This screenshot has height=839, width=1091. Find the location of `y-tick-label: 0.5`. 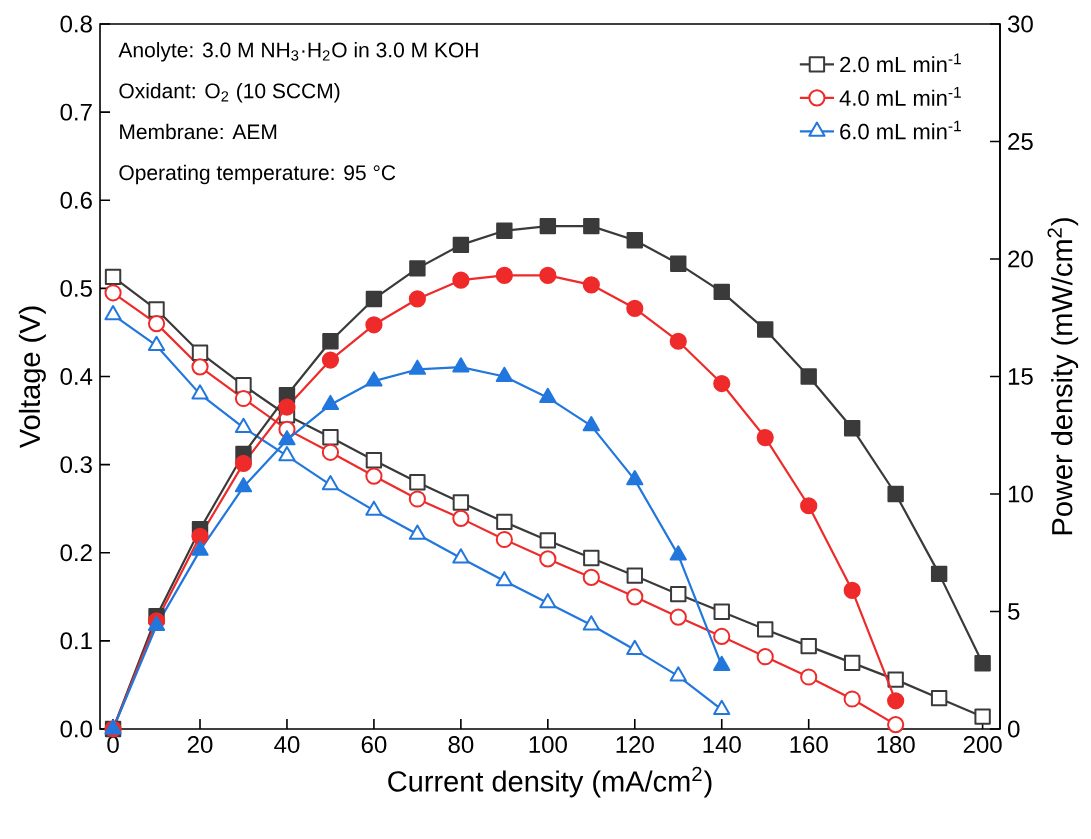

y-tick-label: 0.5 is located at coordinates (76, 288).